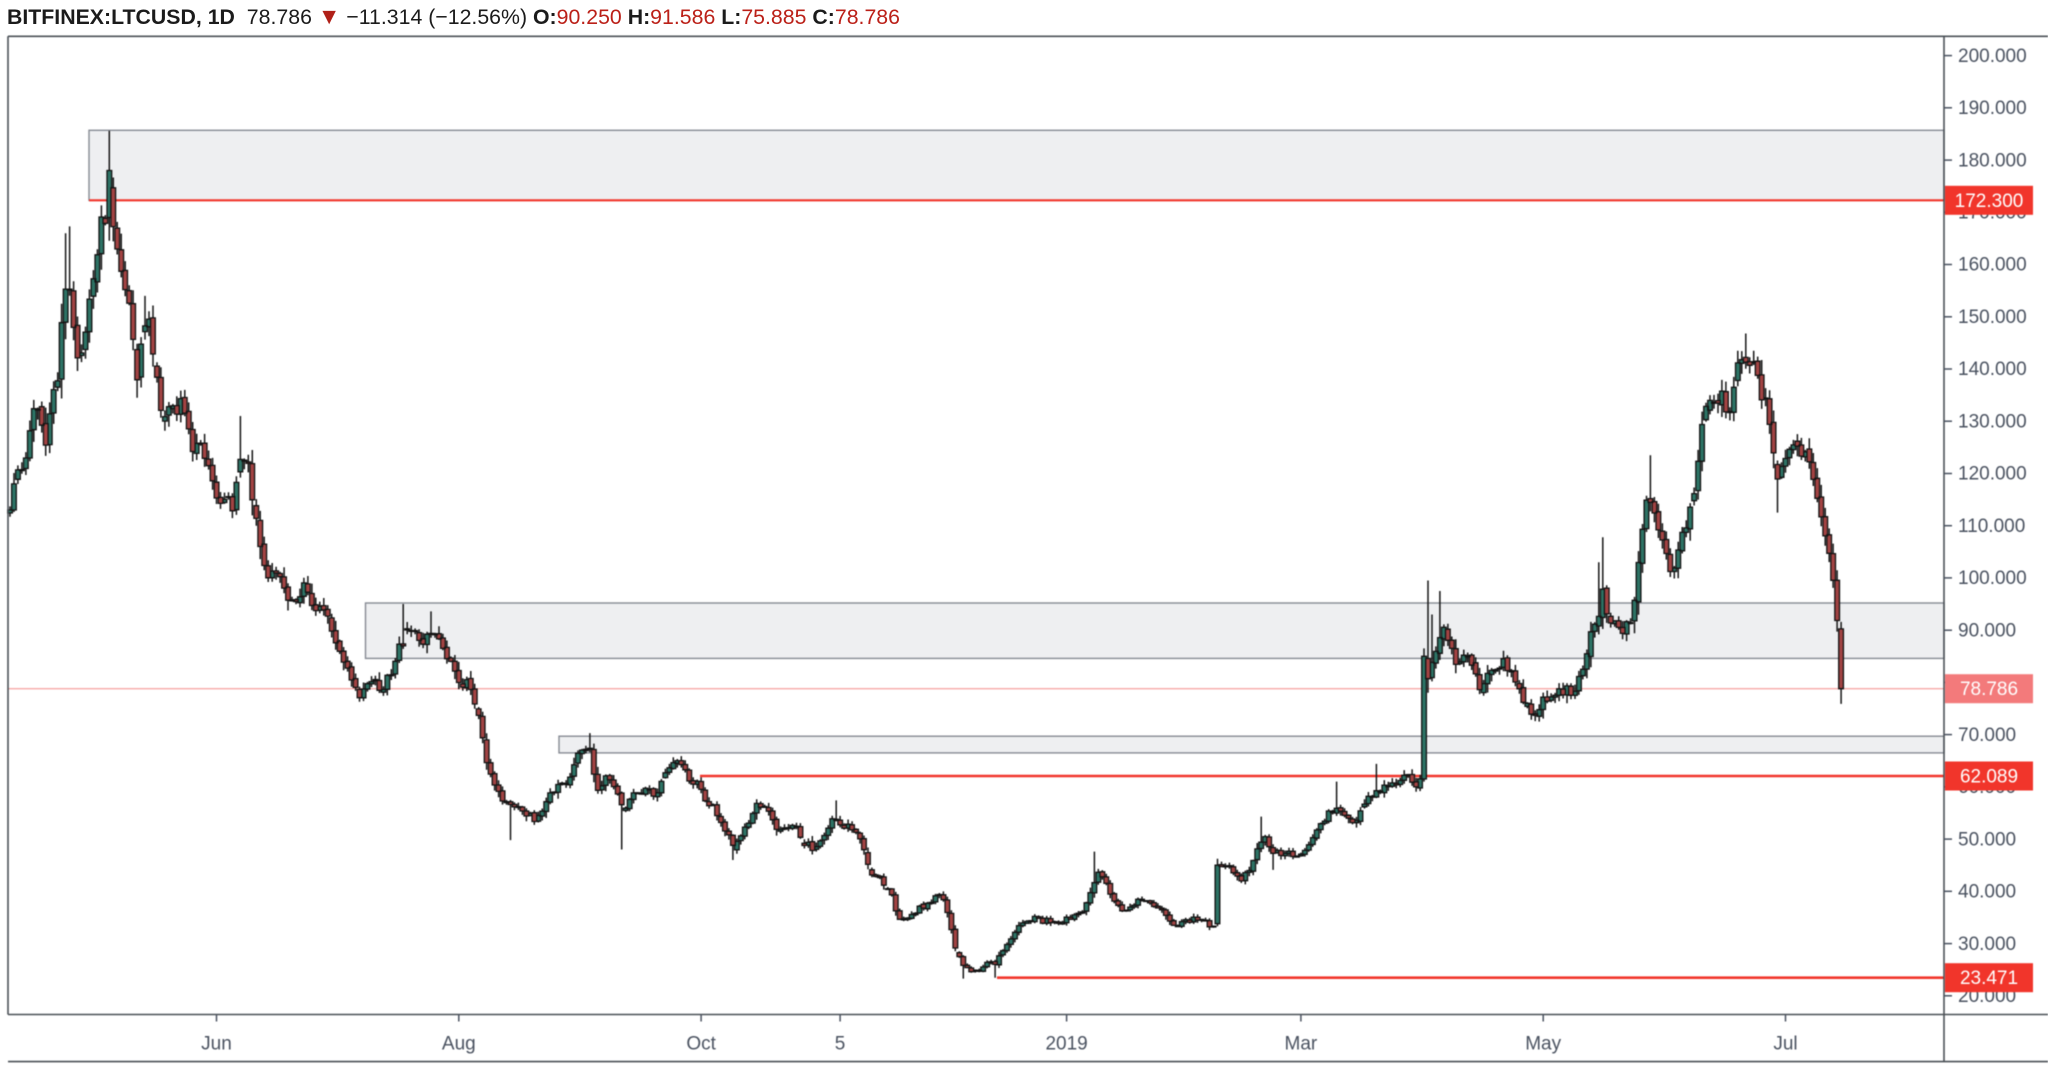 This screenshot has height=1070, width=2048. I want to click on svg-text: 120.000, so click(1992, 474).